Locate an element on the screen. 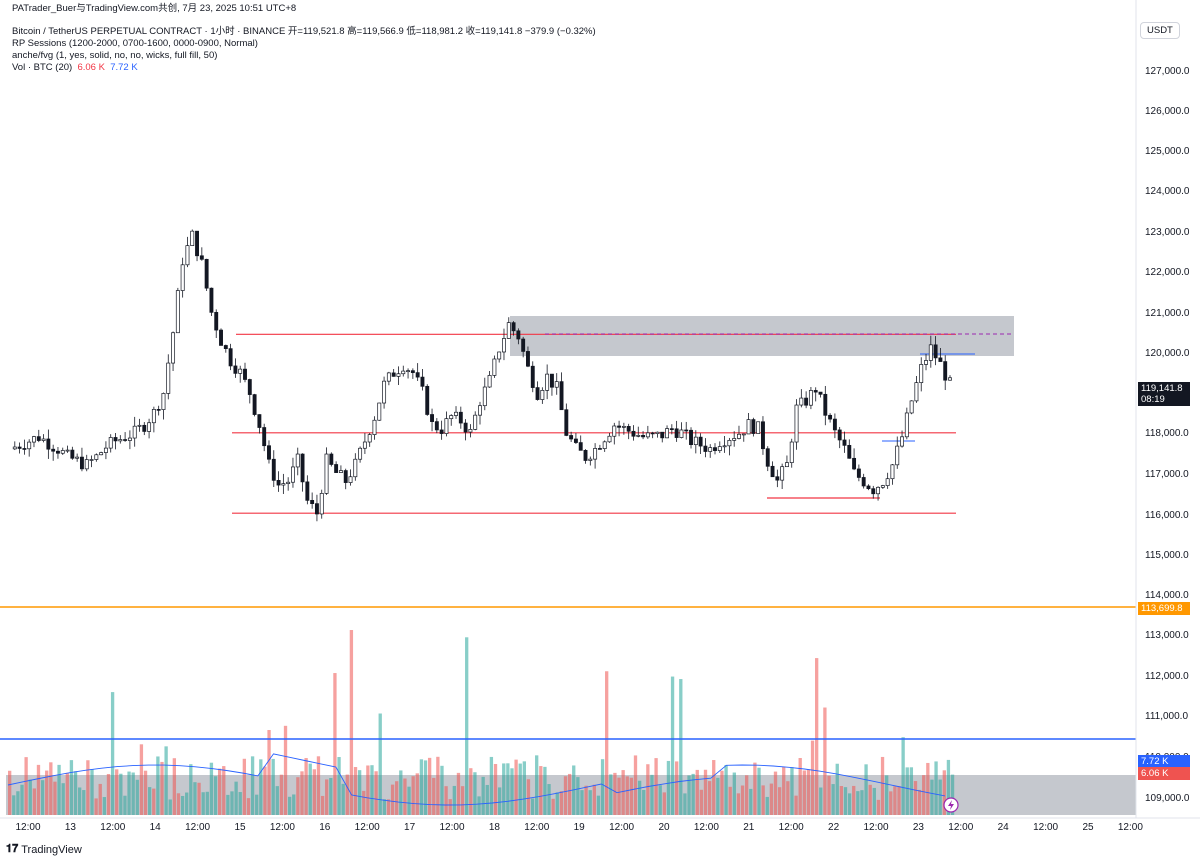  tradingview-logo-icon: 𝟏𝟕 is located at coordinates (12, 849).